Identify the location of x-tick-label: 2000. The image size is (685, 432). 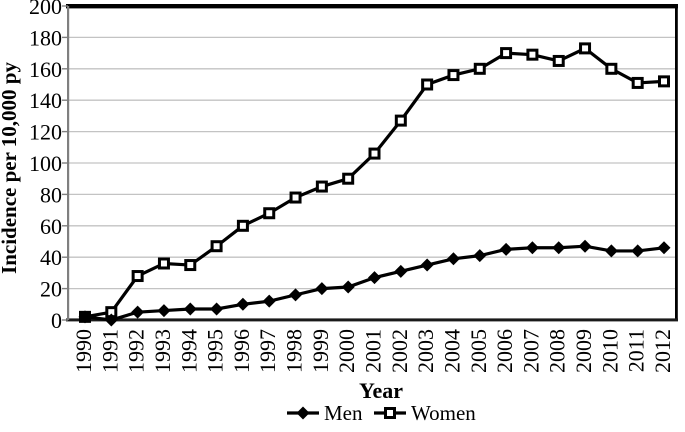
(346, 351).